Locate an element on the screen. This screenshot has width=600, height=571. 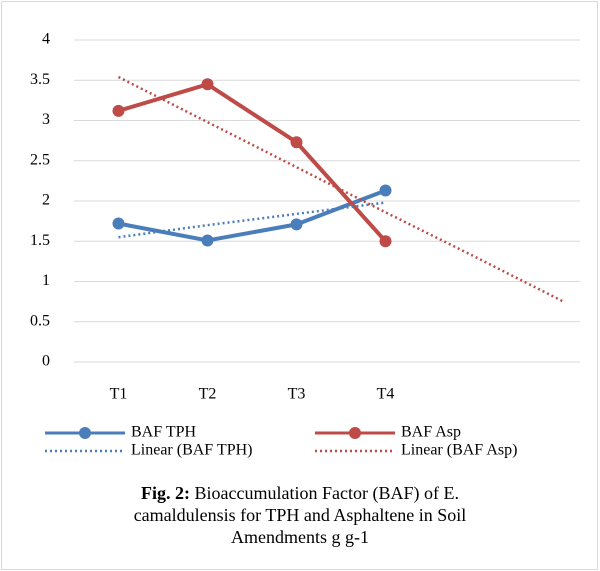
y-tick-label: 0.5 is located at coordinates (40, 320).